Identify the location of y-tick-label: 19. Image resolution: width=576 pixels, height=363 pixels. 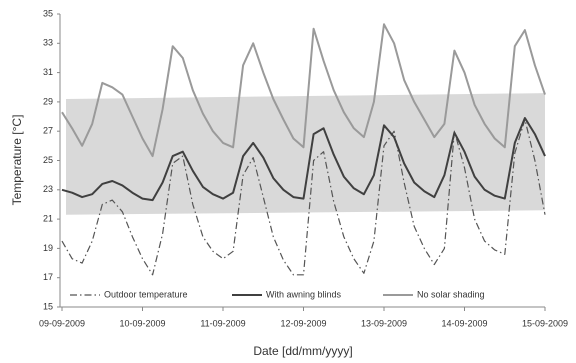
(48, 248).